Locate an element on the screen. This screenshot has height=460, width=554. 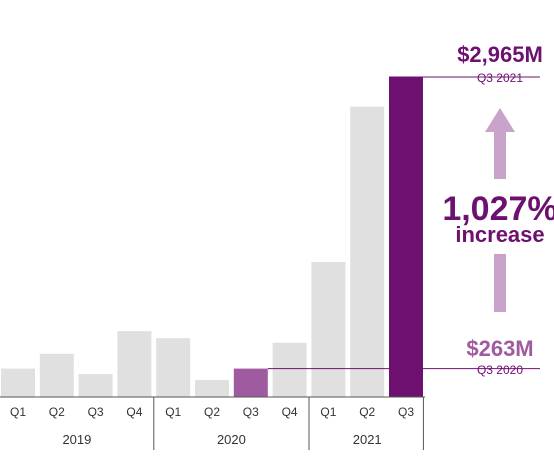
bar-2020-q3 is located at coordinates (250, 382).